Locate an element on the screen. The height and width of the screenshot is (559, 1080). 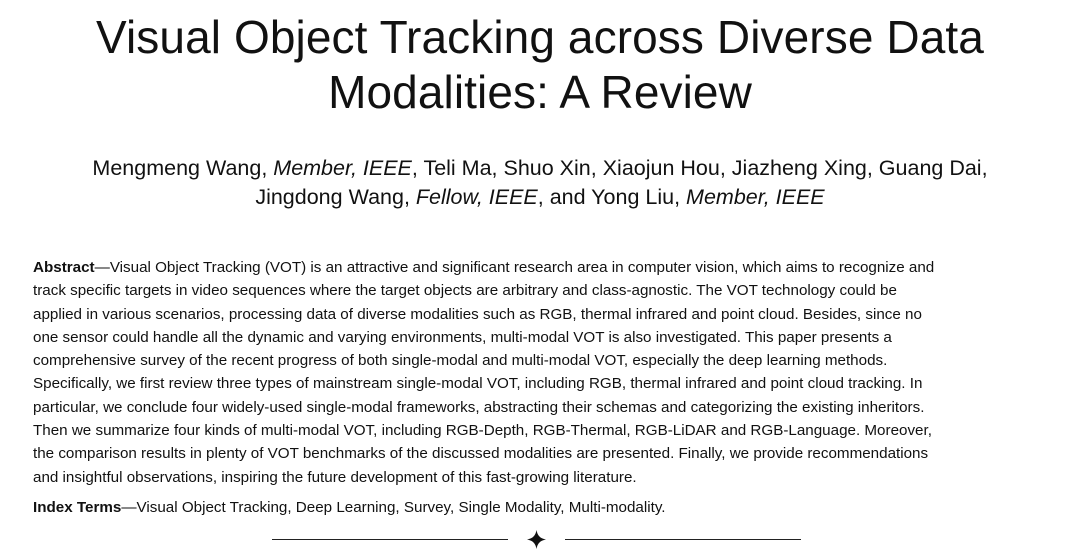
divider-line-left is located at coordinates (390, 539).